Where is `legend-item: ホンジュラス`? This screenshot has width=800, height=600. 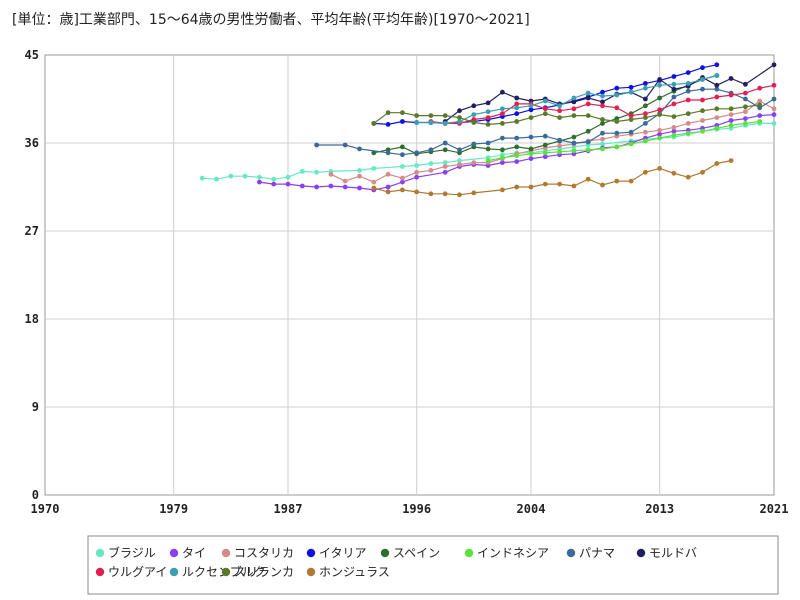
legend-item: ホンジュラス is located at coordinates (348, 572).